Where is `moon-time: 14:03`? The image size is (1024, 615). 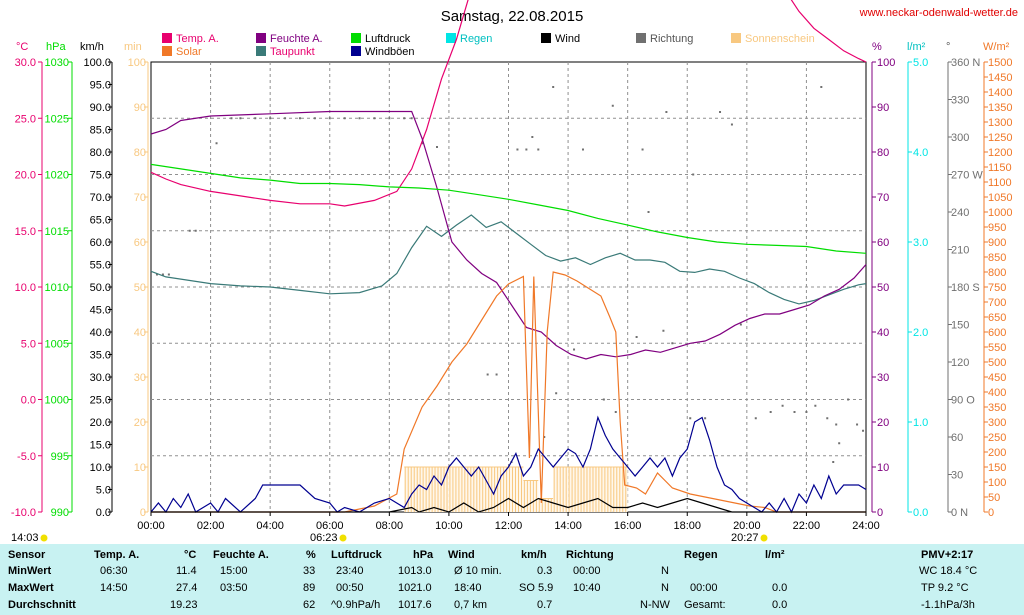
moon-time: 14:03 is located at coordinates (25, 538).